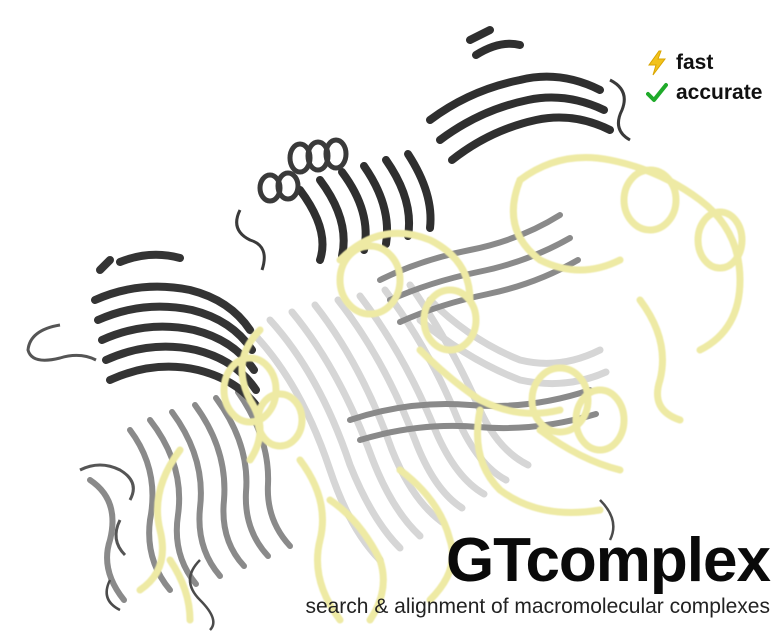 This screenshot has width=784, height=640. Describe the element at coordinates (657, 93) in the screenshot. I see `checkmark-icon` at that location.